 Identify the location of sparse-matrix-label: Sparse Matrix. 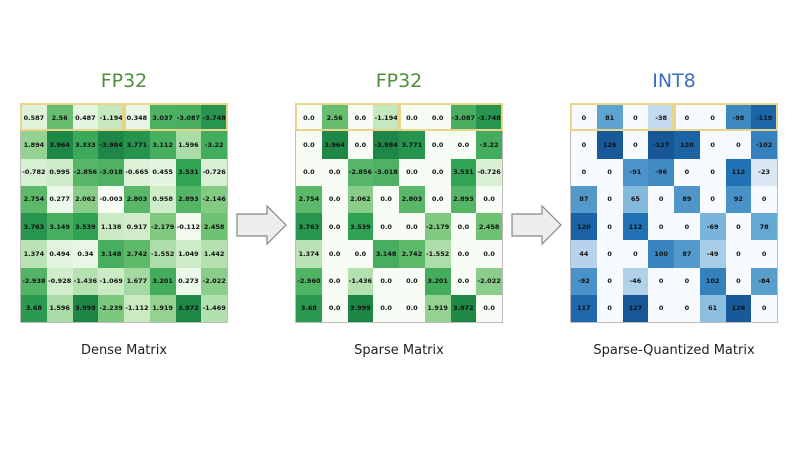
(399, 350).